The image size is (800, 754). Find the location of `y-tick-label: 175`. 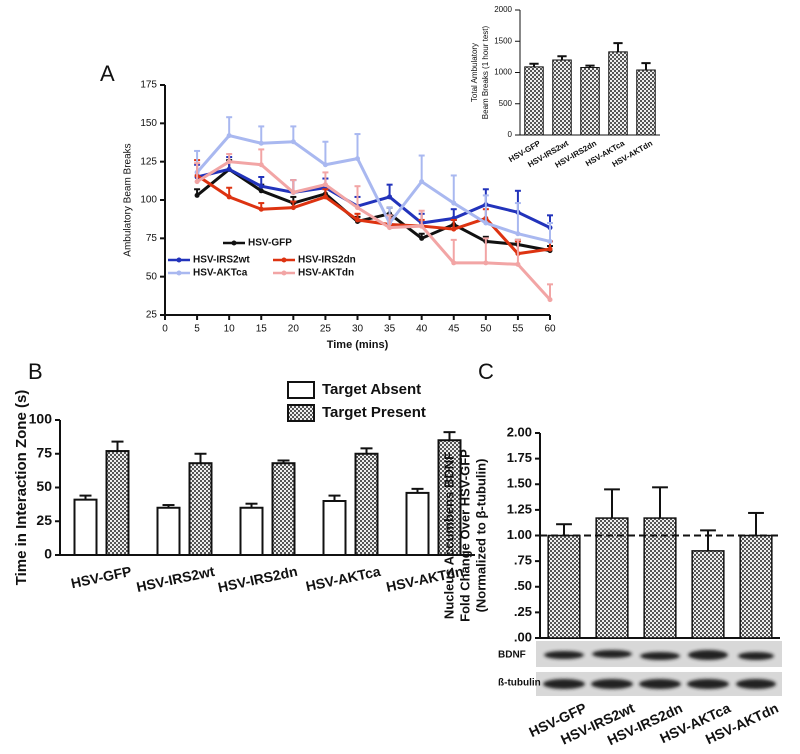

y-tick-label: 175 is located at coordinates (148, 85).